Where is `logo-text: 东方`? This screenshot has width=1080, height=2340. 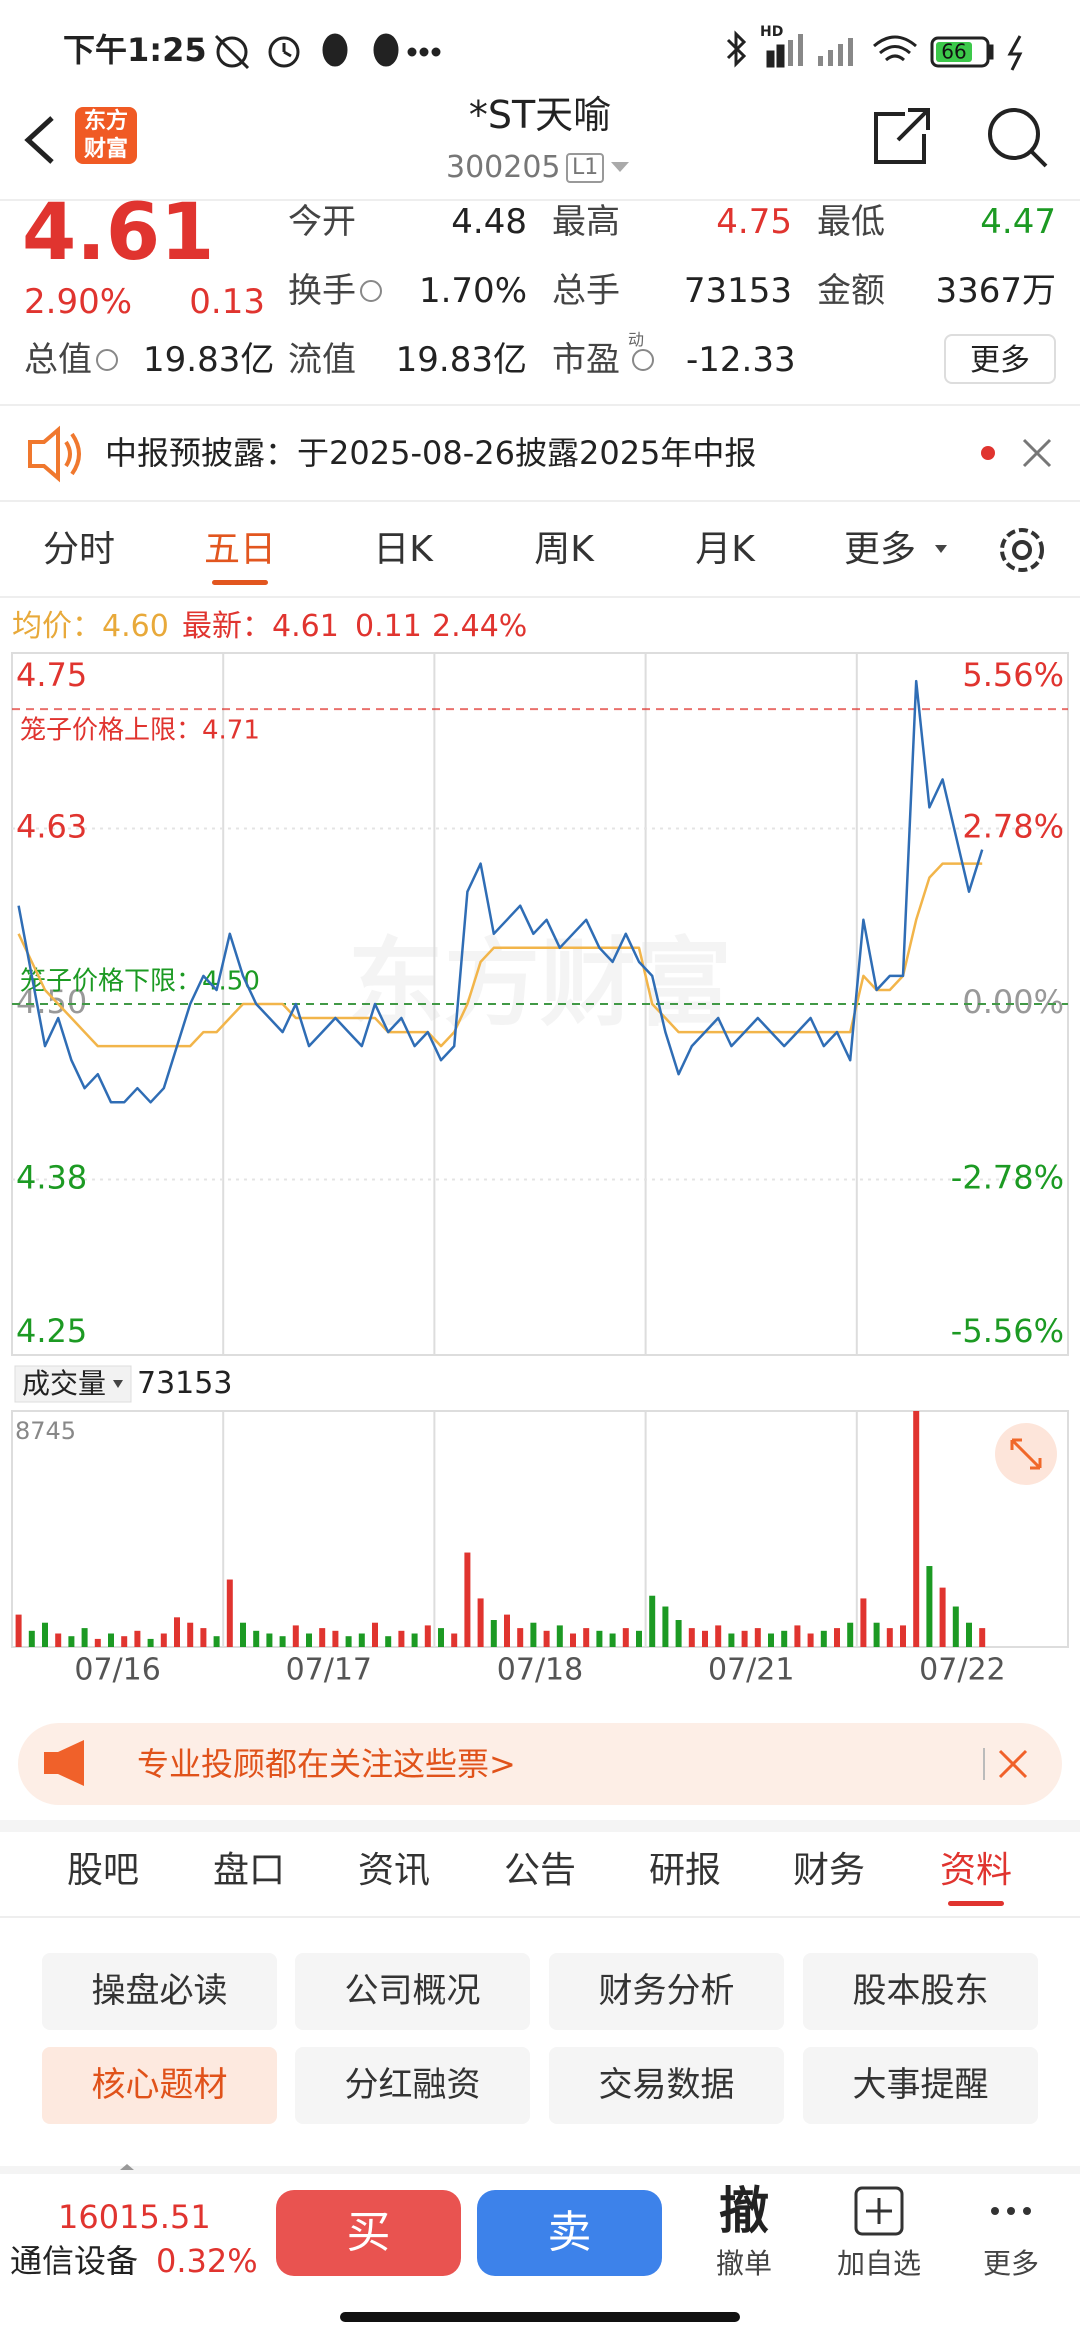 logo-text: 东方 is located at coordinates (105, 121).